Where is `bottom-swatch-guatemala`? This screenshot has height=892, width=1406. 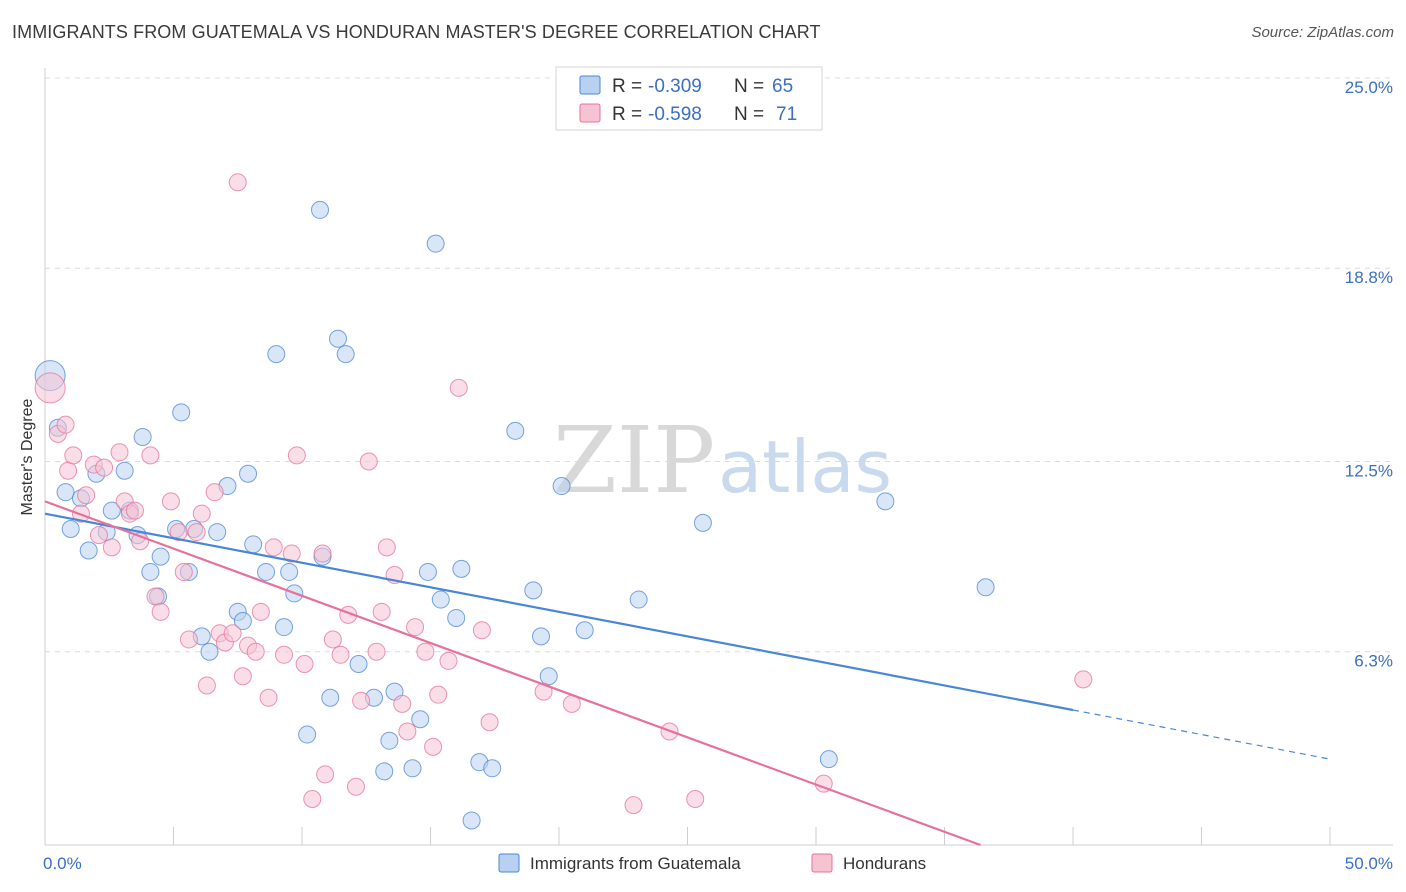
bottom-swatch-guatemala is located at coordinates (509, 863).